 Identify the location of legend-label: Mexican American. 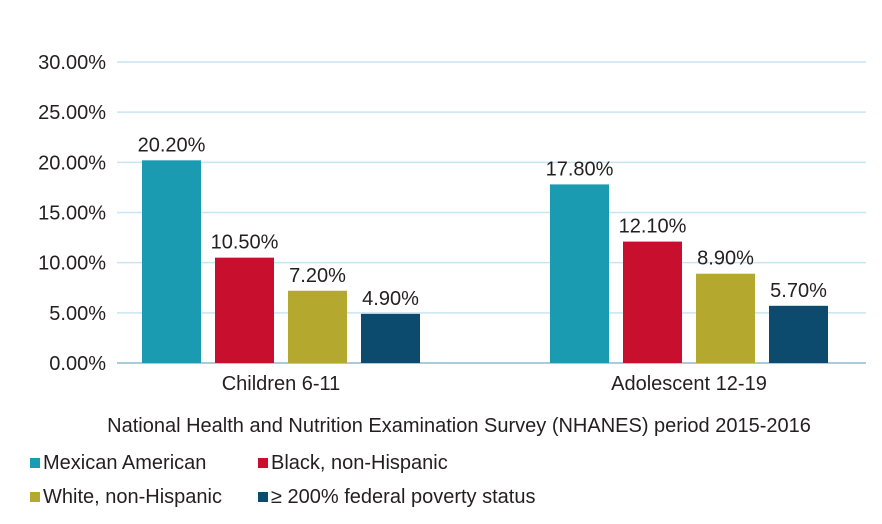
(124, 463).